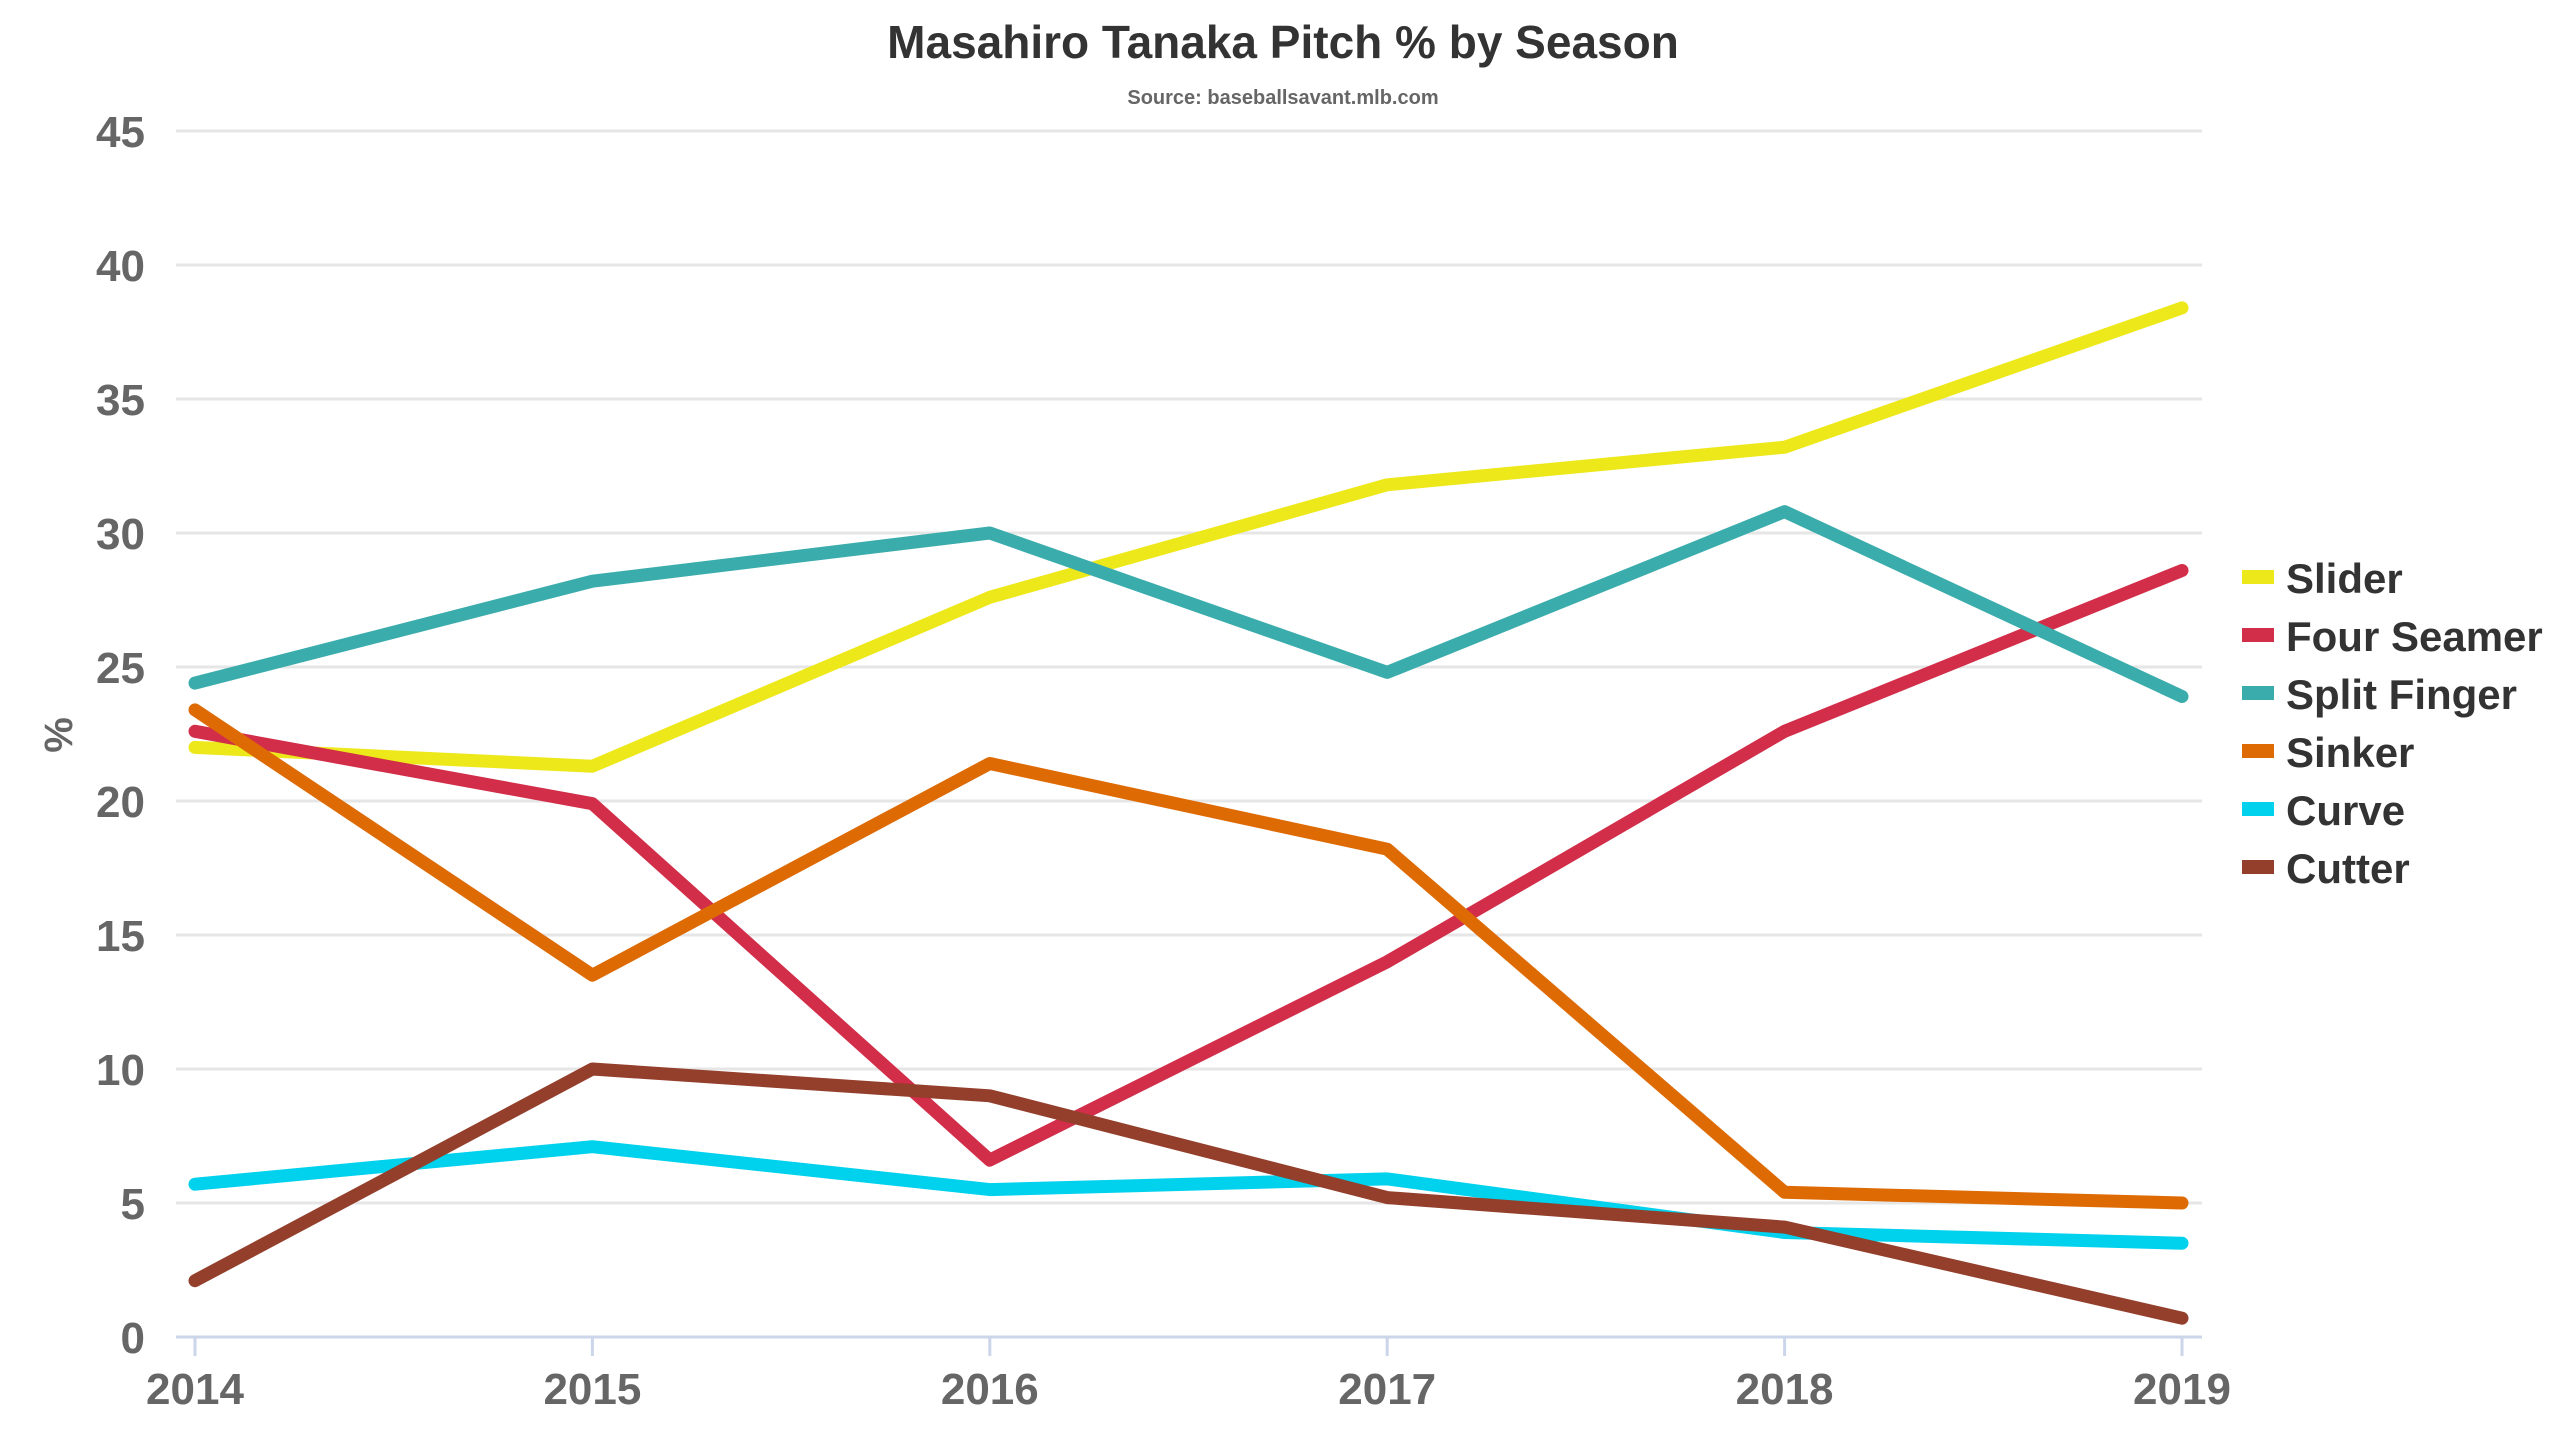  I want to click on y-tick-label: 10, so click(120, 1070).